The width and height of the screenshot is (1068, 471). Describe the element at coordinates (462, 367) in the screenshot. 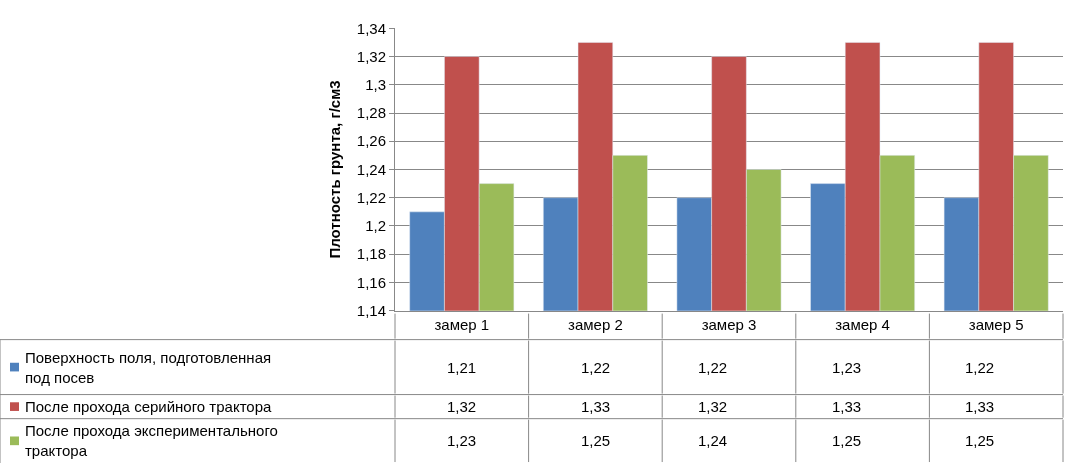

I see `data-label: 1,21` at that location.